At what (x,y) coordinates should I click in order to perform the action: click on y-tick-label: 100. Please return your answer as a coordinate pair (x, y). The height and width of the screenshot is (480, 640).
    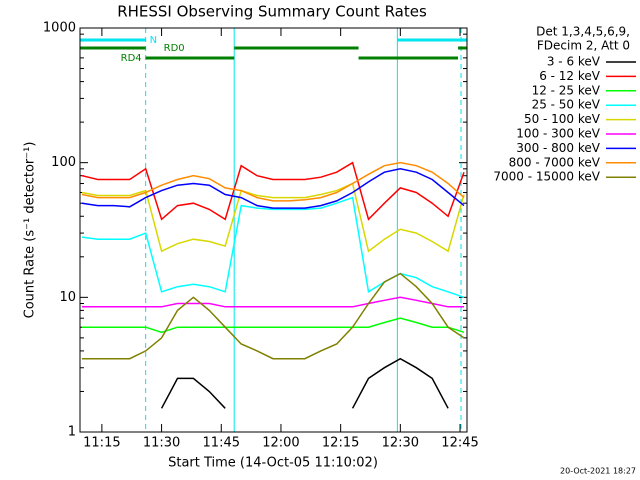
    Looking at the image, I should click on (63, 162).